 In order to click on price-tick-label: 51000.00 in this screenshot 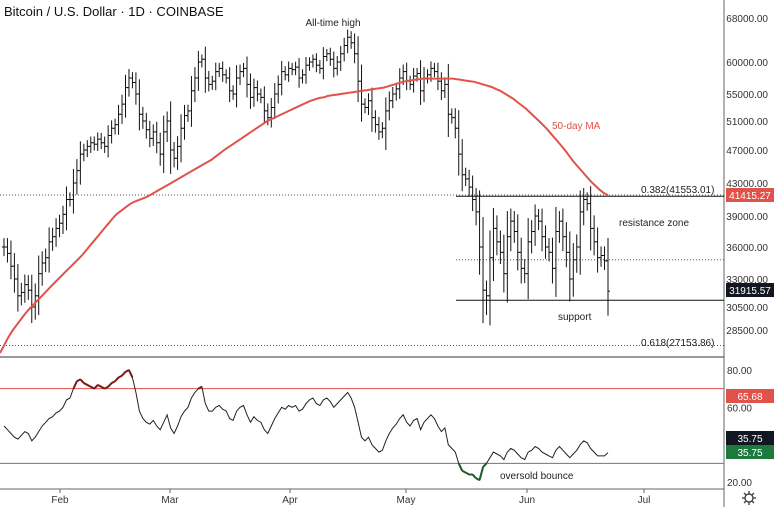, I will do `click(747, 122)`.